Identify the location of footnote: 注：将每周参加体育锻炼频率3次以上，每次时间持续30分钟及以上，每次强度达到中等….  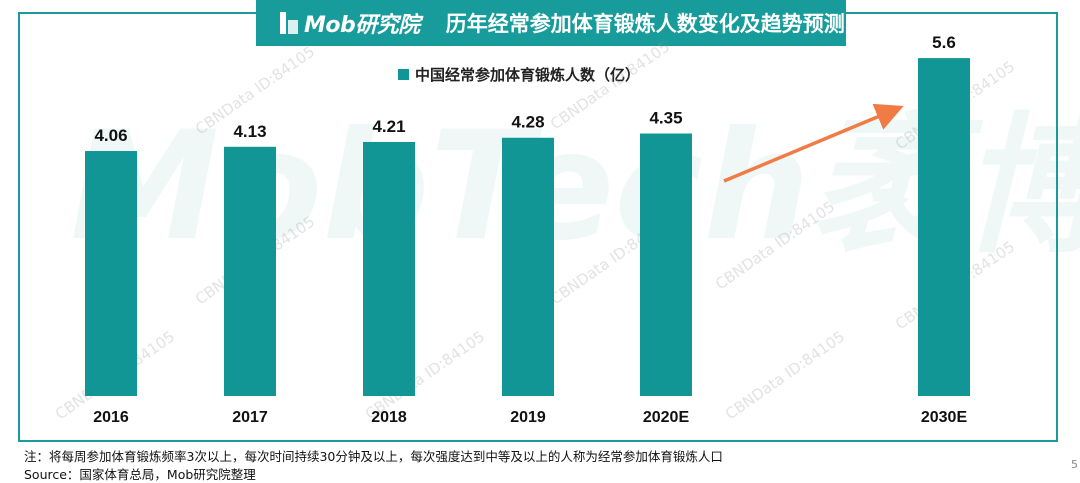
(373, 456).